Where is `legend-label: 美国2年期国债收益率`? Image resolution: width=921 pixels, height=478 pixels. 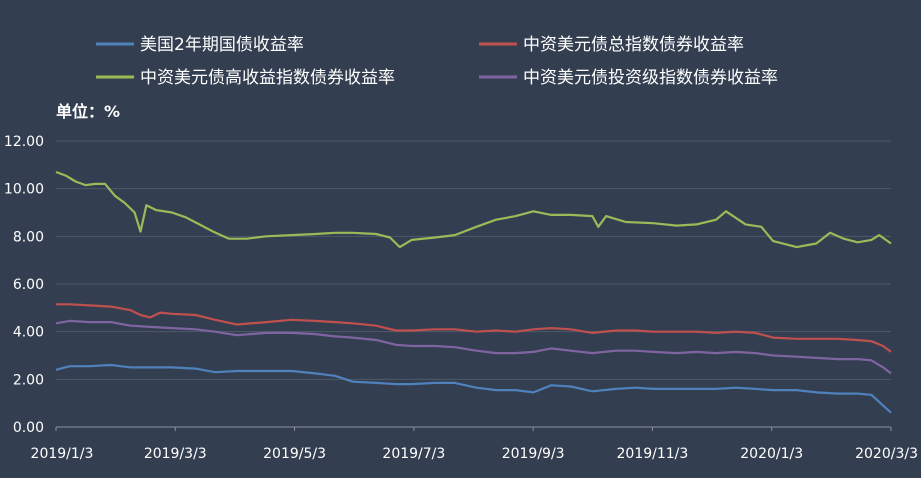
legend-label: 美国2年期国债收益率 is located at coordinates (222, 45).